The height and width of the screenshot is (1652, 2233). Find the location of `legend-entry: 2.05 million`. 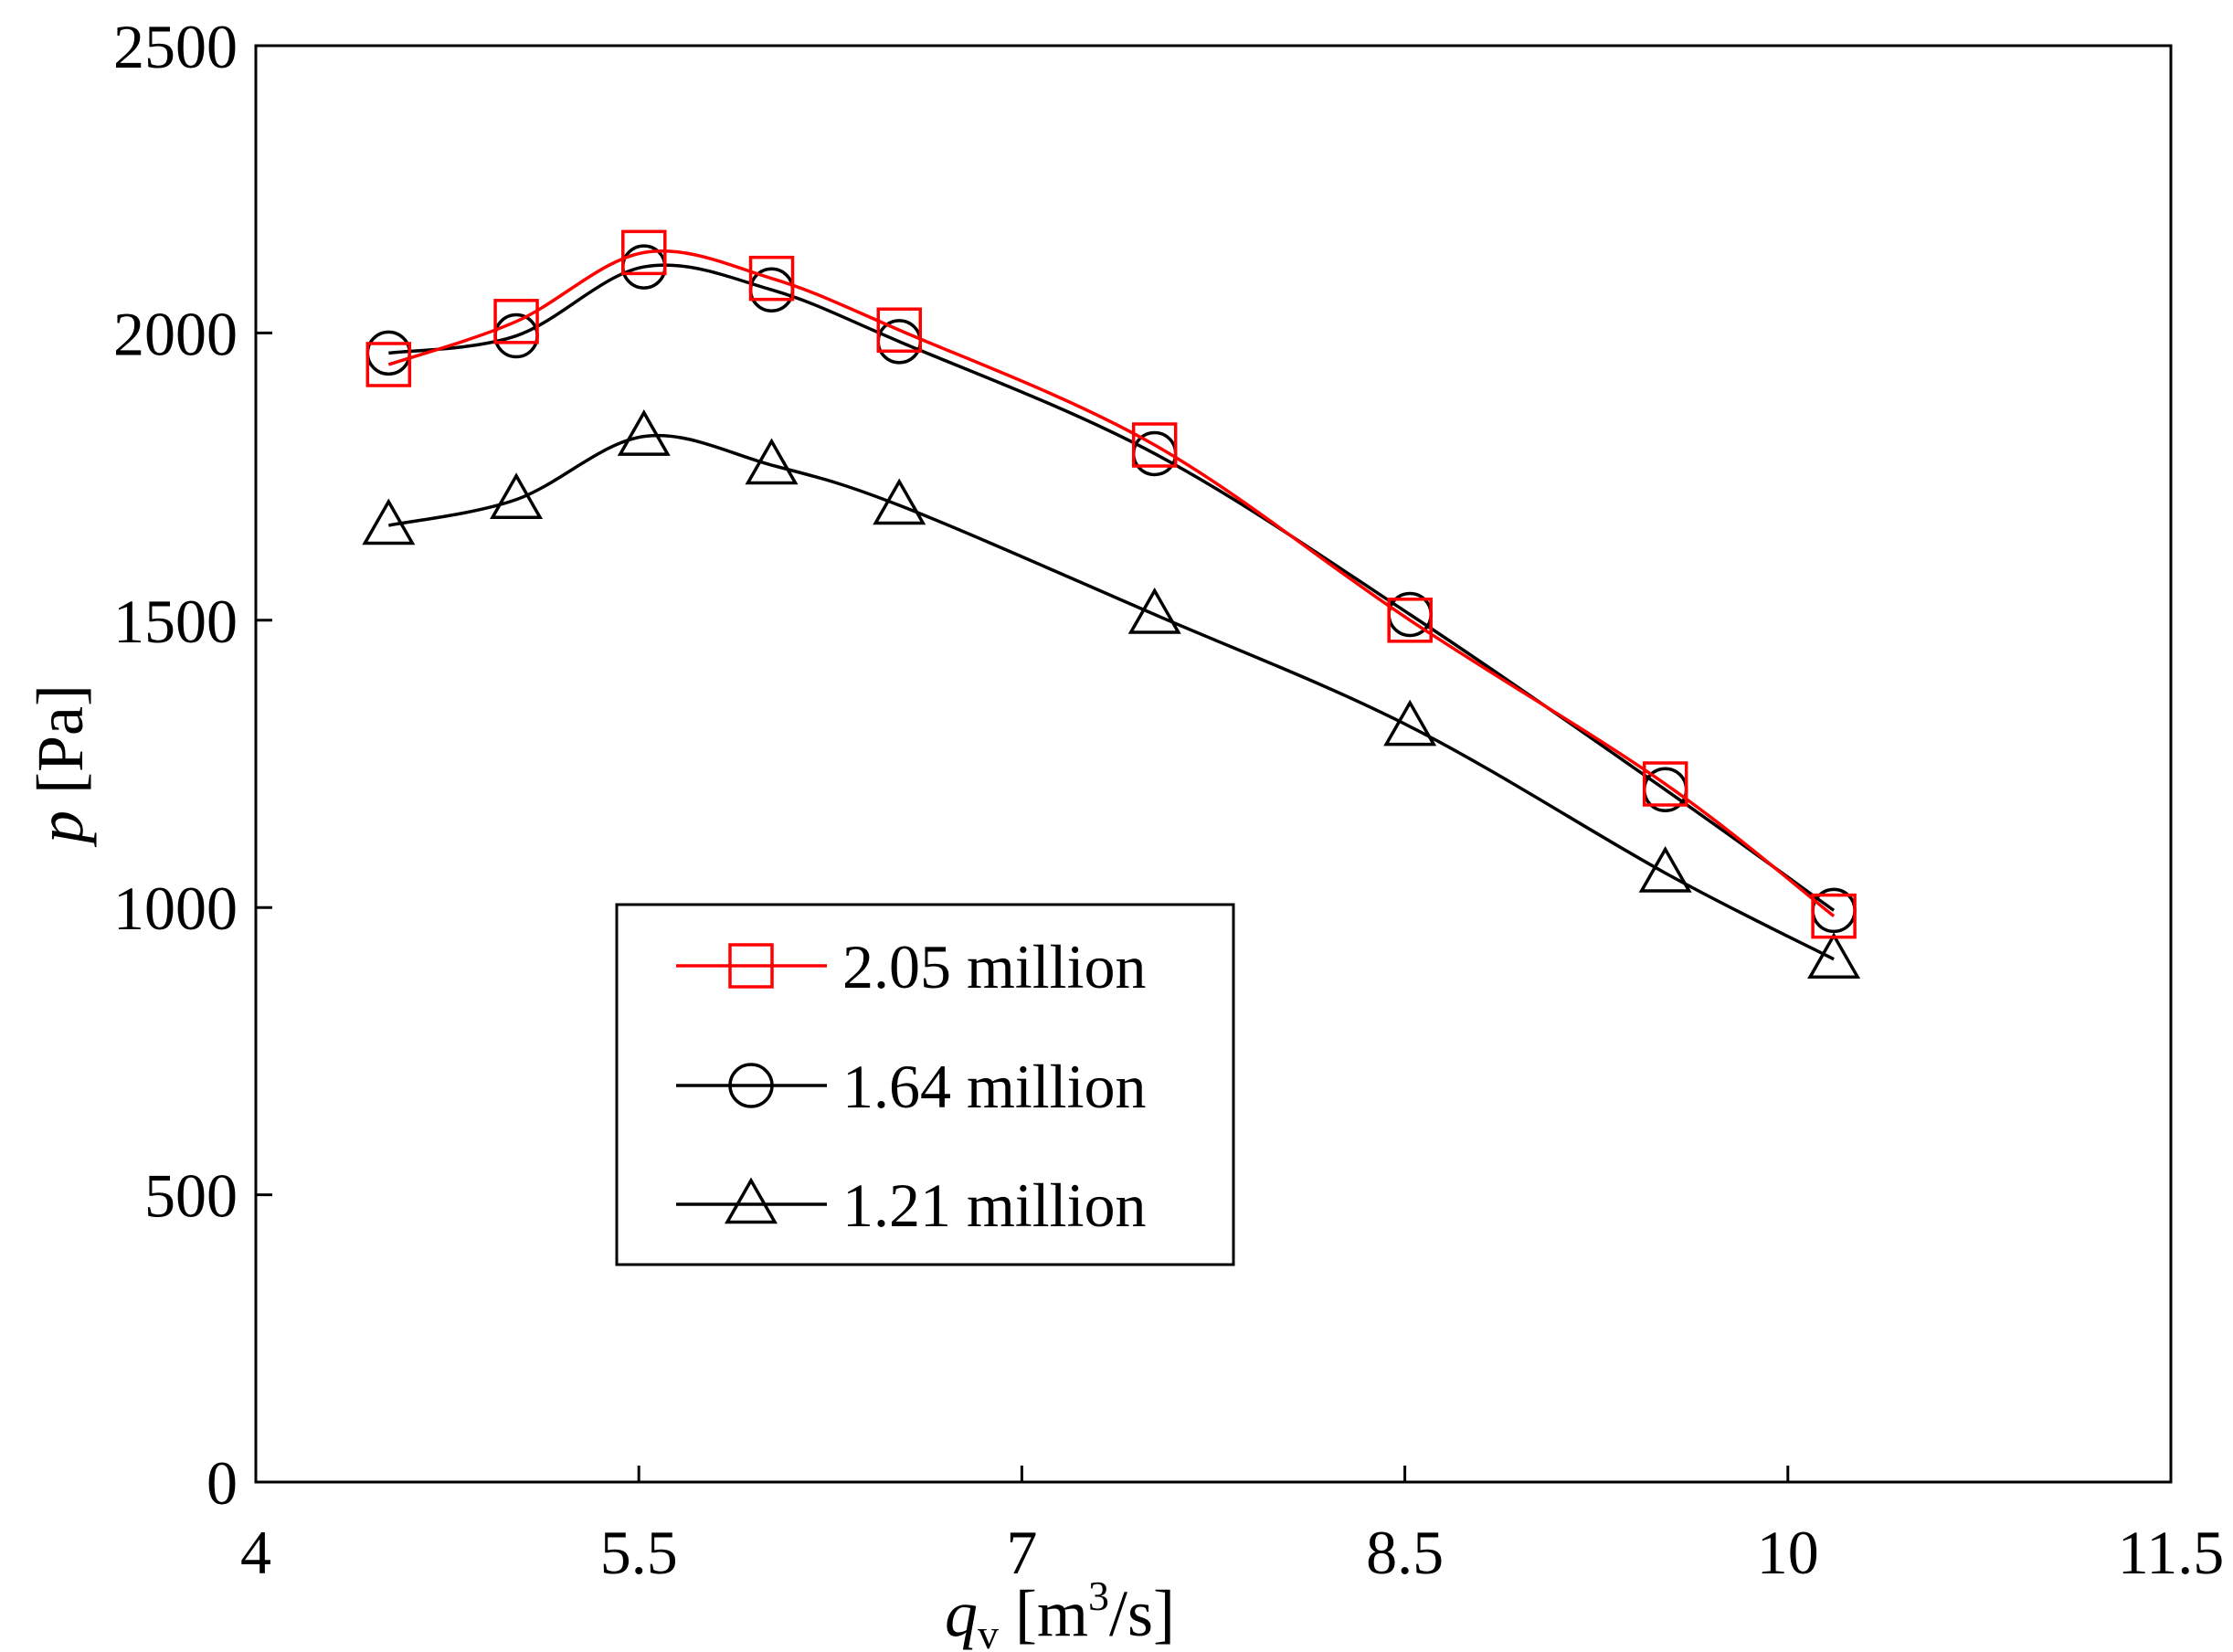

legend-entry: 2.05 million is located at coordinates (911, 967).